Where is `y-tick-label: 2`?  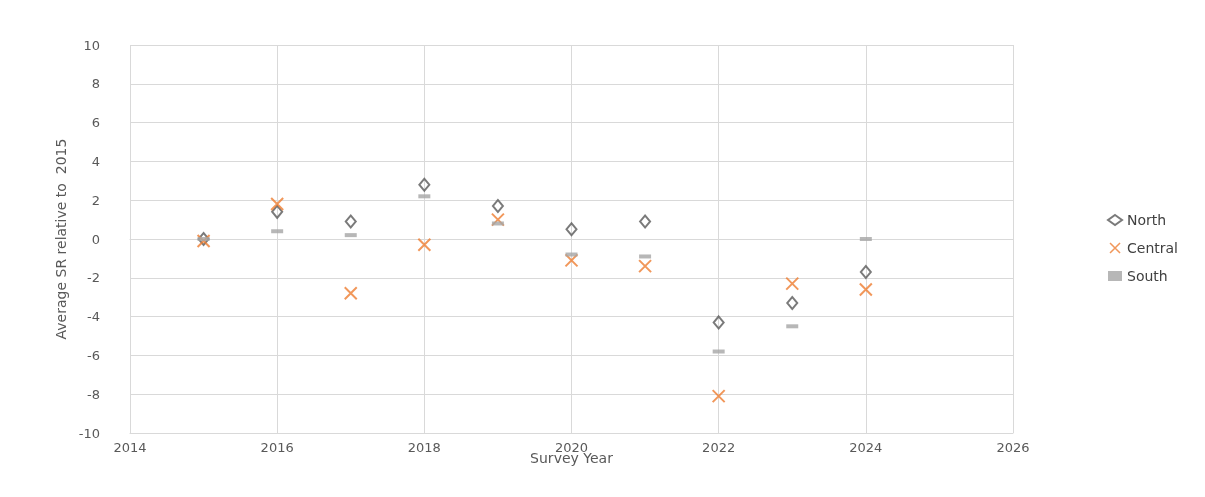
y-tick-label: 2 is located at coordinates (95, 200).